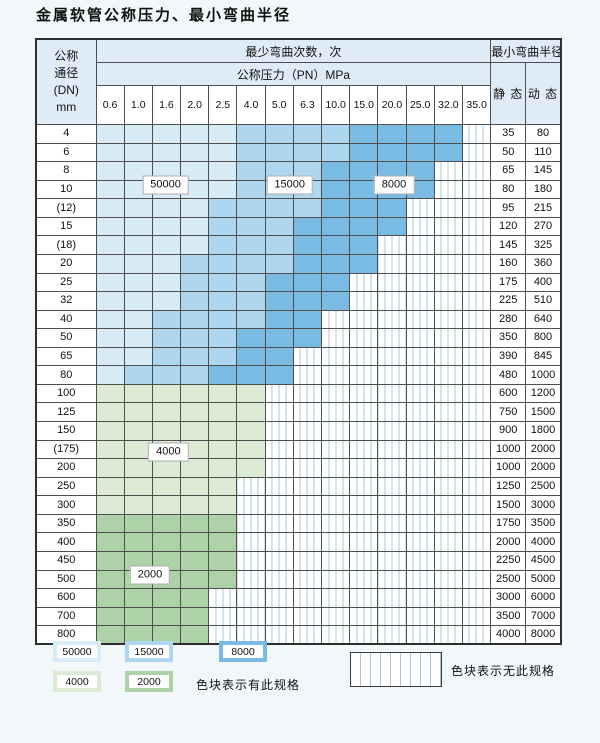  I want to click on dn-cell: 40, so click(66, 319).